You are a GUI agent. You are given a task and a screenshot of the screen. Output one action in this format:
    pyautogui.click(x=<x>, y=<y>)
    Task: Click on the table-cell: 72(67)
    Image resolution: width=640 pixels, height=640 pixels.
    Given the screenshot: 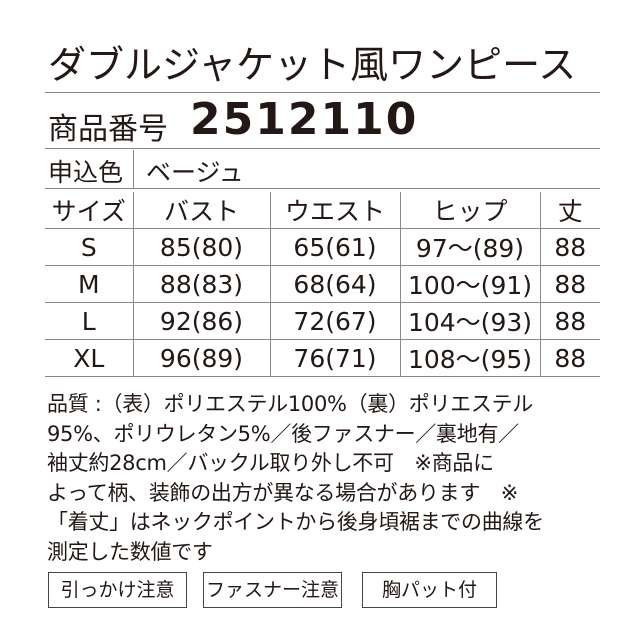 What is the action you would take?
    pyautogui.click(x=334, y=321)
    